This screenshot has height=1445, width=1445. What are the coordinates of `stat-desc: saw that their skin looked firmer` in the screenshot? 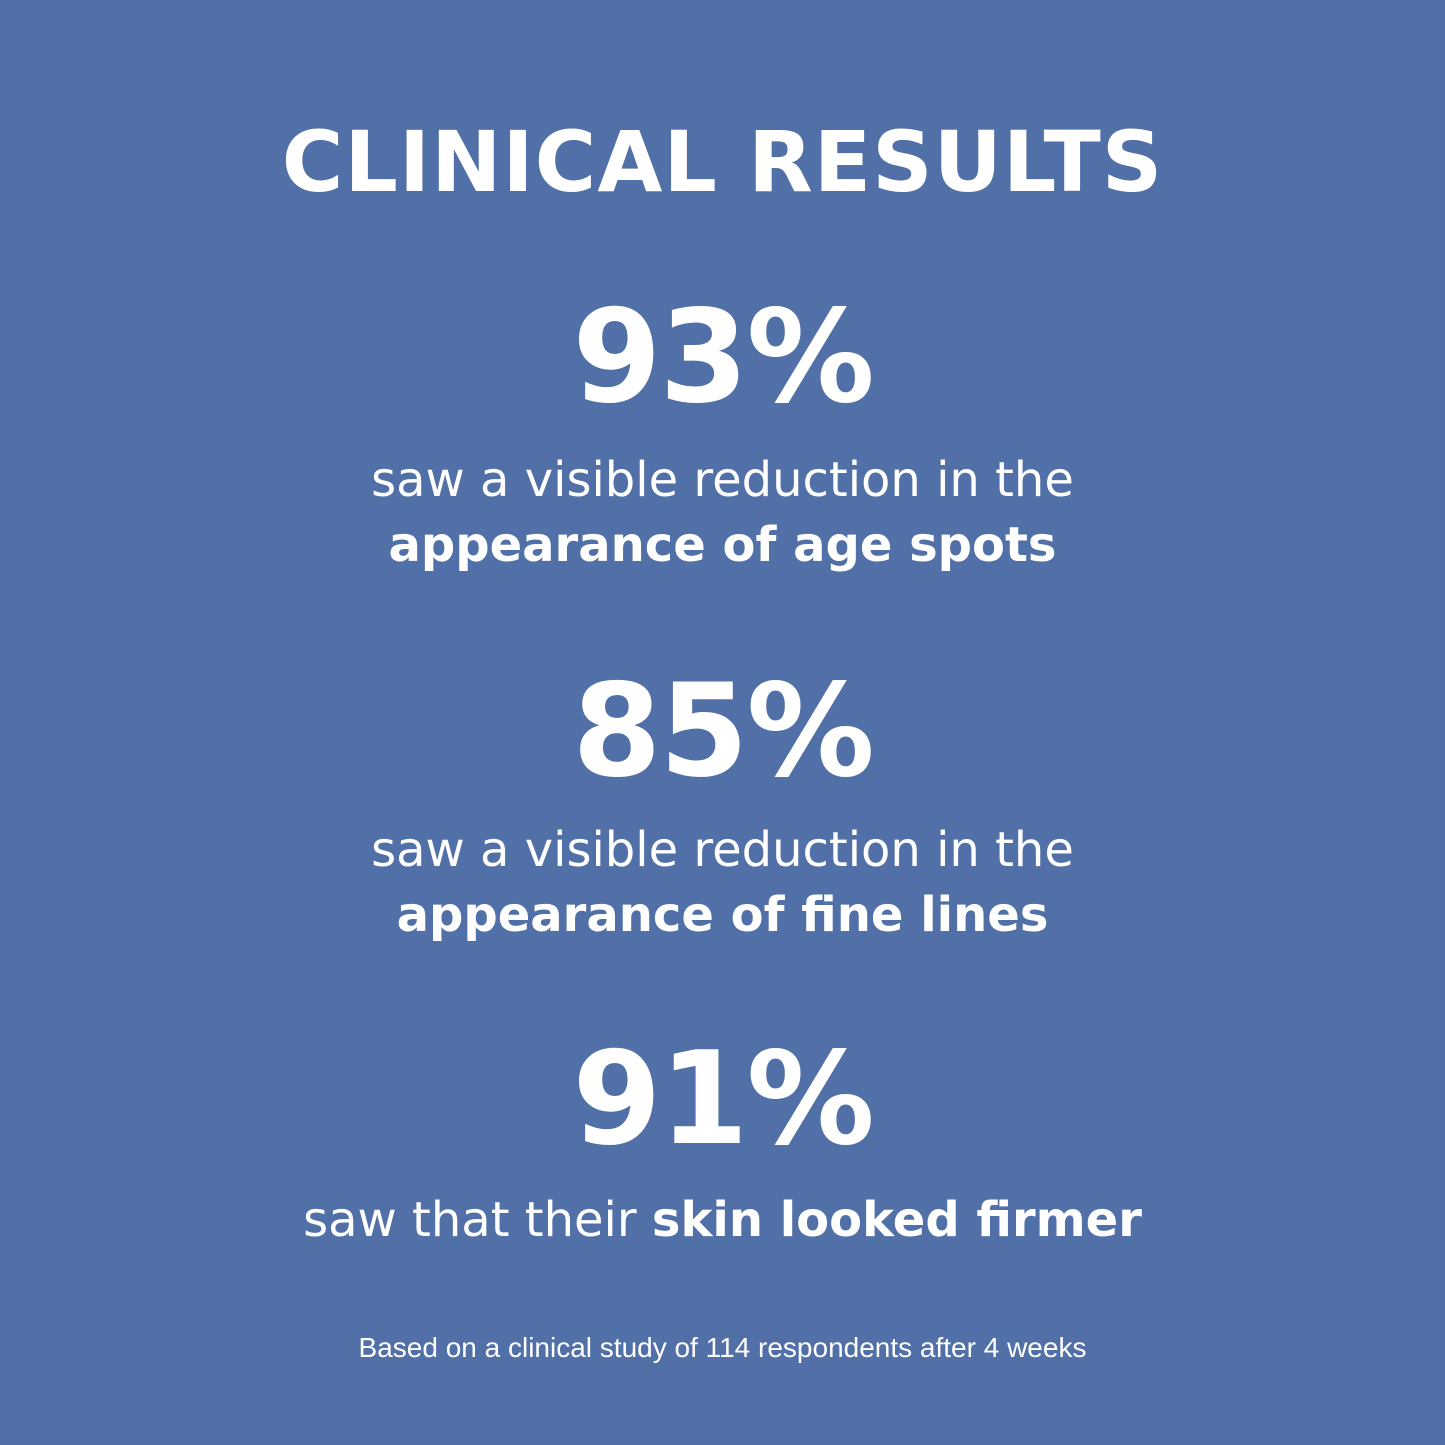 It's located at (722, 1220).